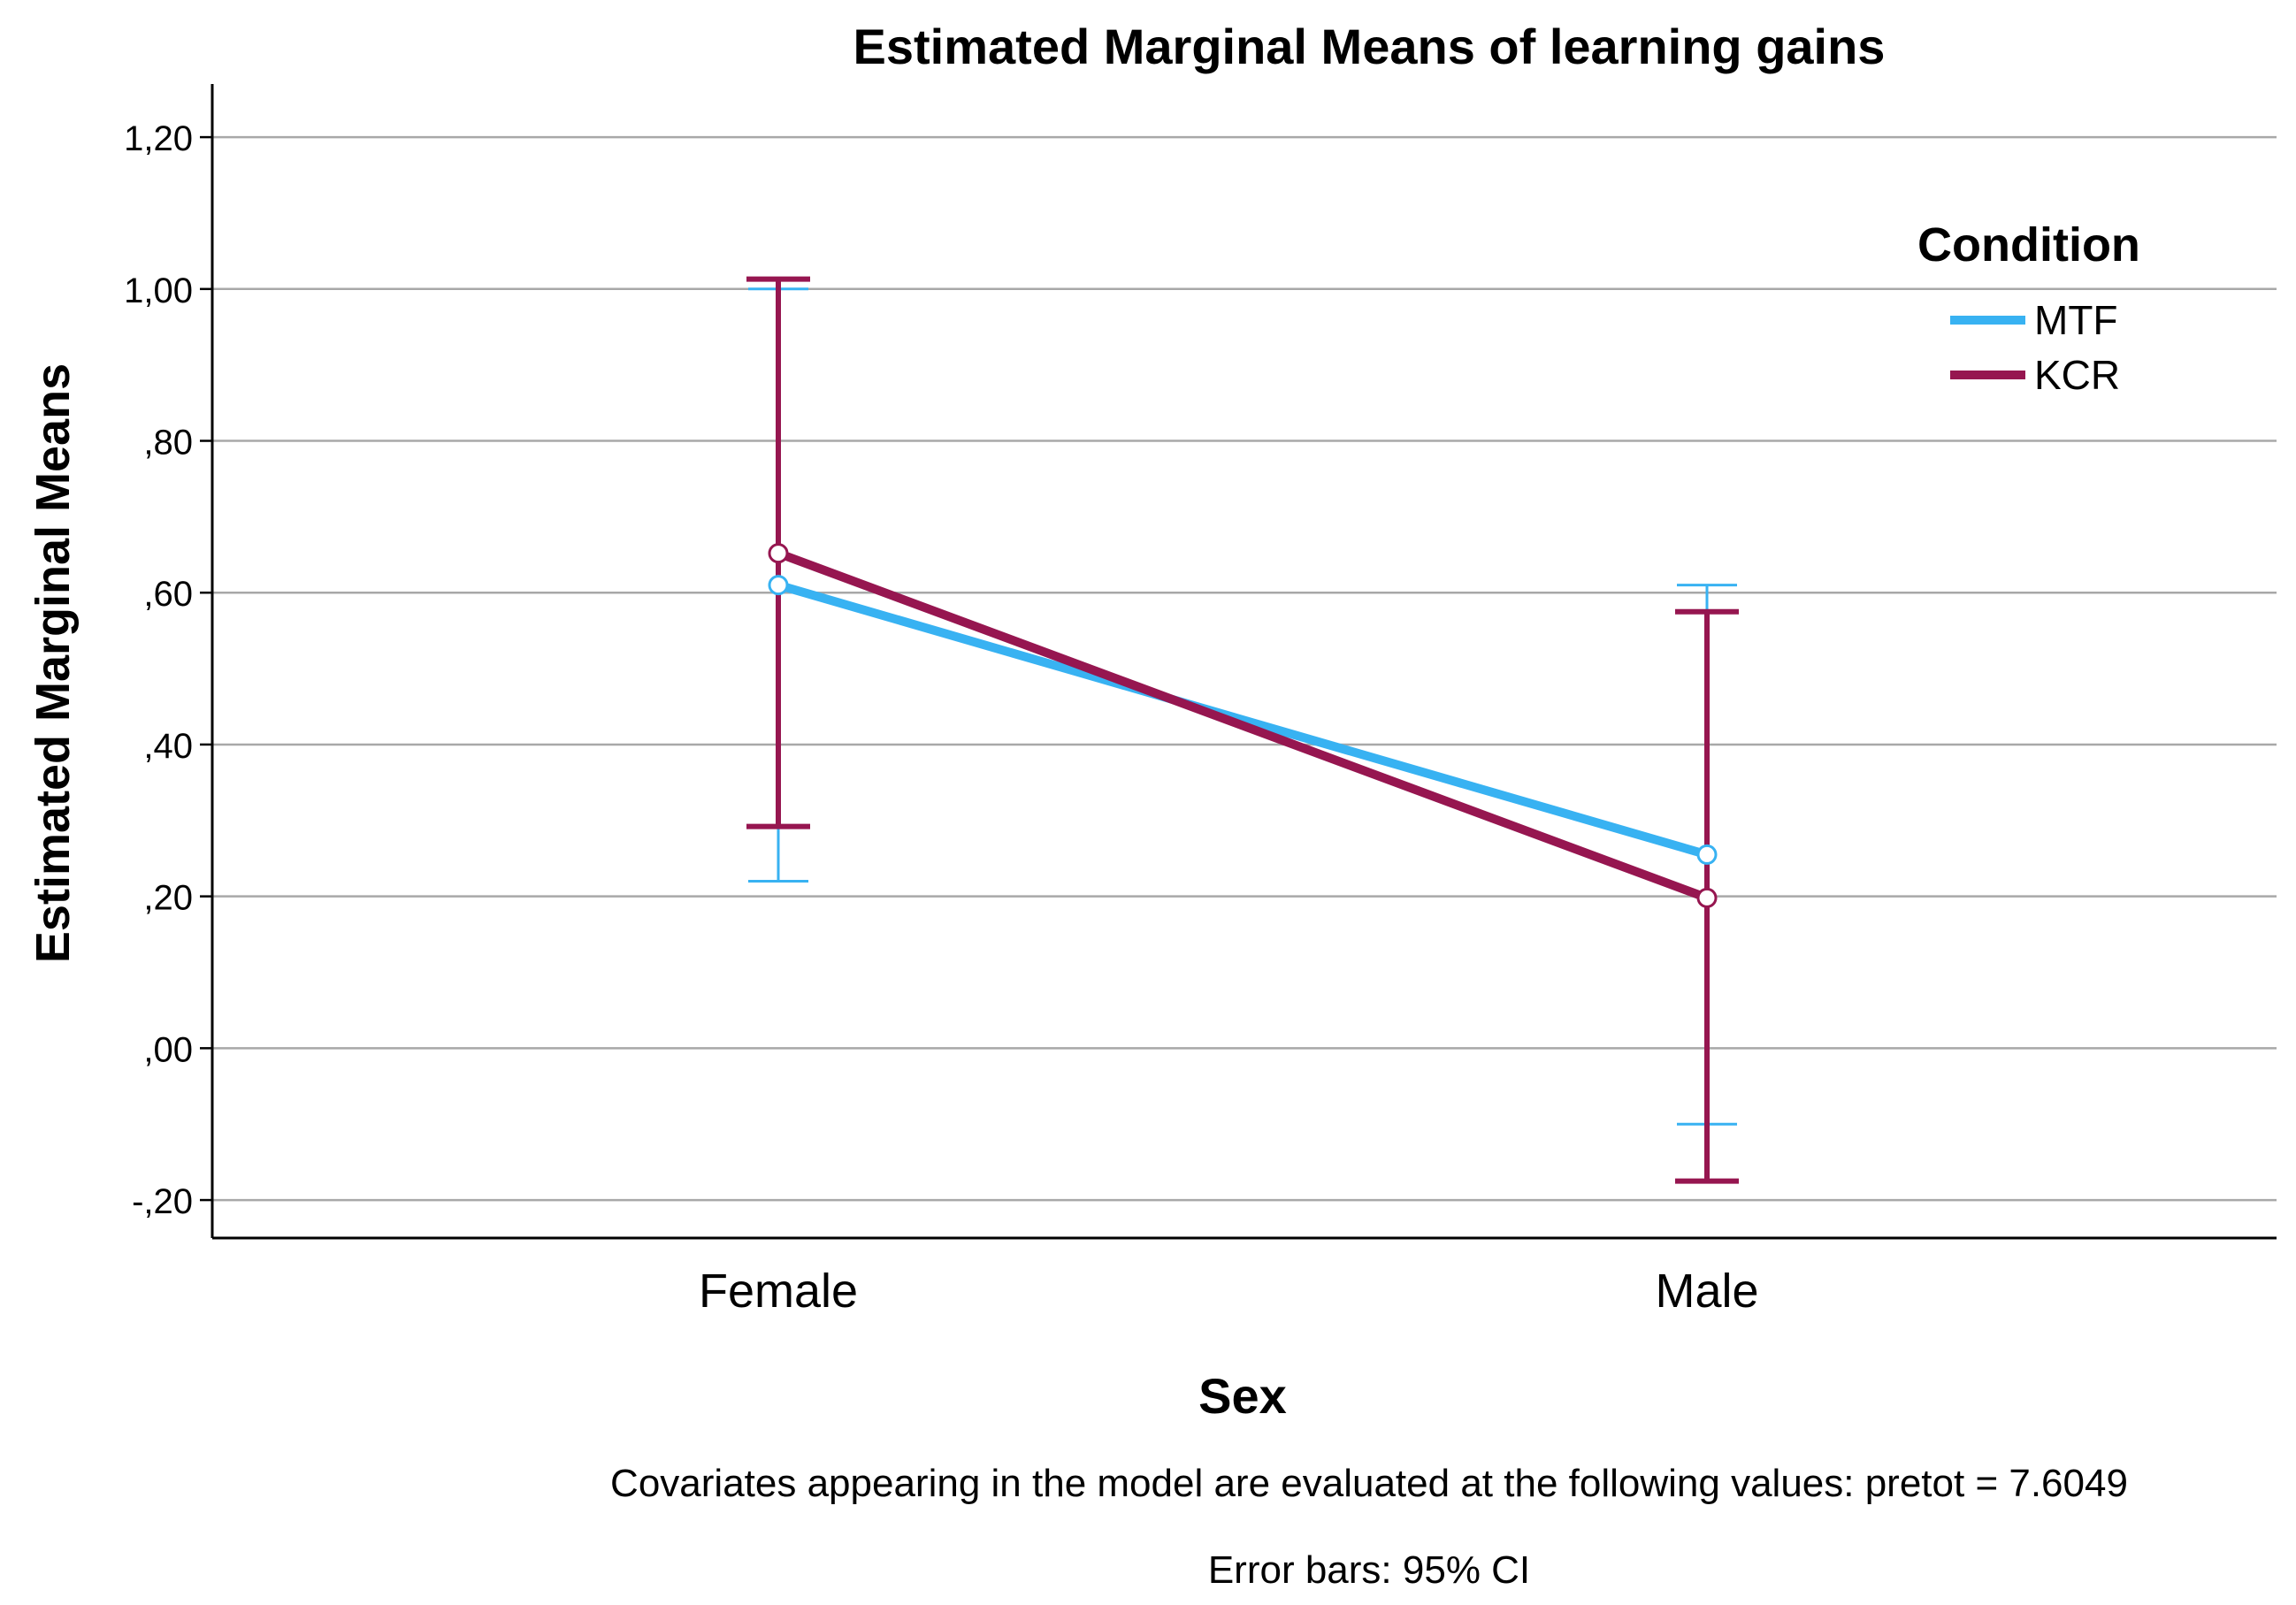  What do you see at coordinates (1229, 1291) in the screenshot?
I see `x-category-labels: Female Male` at bounding box center [1229, 1291].